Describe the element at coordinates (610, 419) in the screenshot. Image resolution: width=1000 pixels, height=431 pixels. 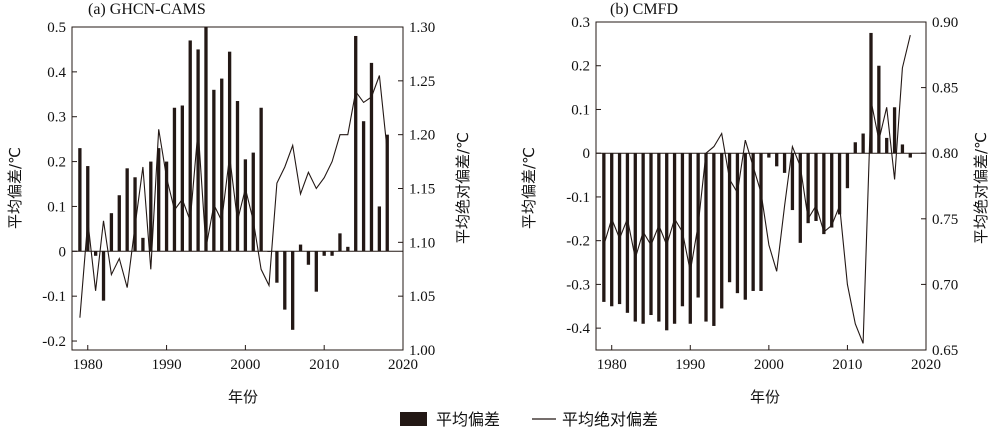
I see `legend-line-label: 平均绝对偏差` at that location.